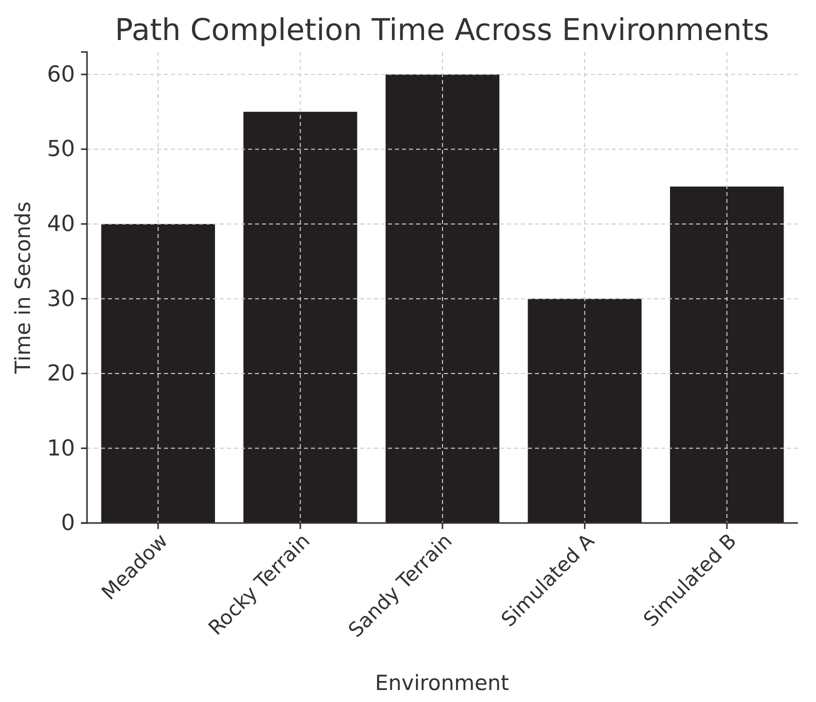 Image resolution: width=816 pixels, height=702 pixels. Describe the element at coordinates (61, 449) in the screenshot. I see `y-tick-label: 10` at that location.